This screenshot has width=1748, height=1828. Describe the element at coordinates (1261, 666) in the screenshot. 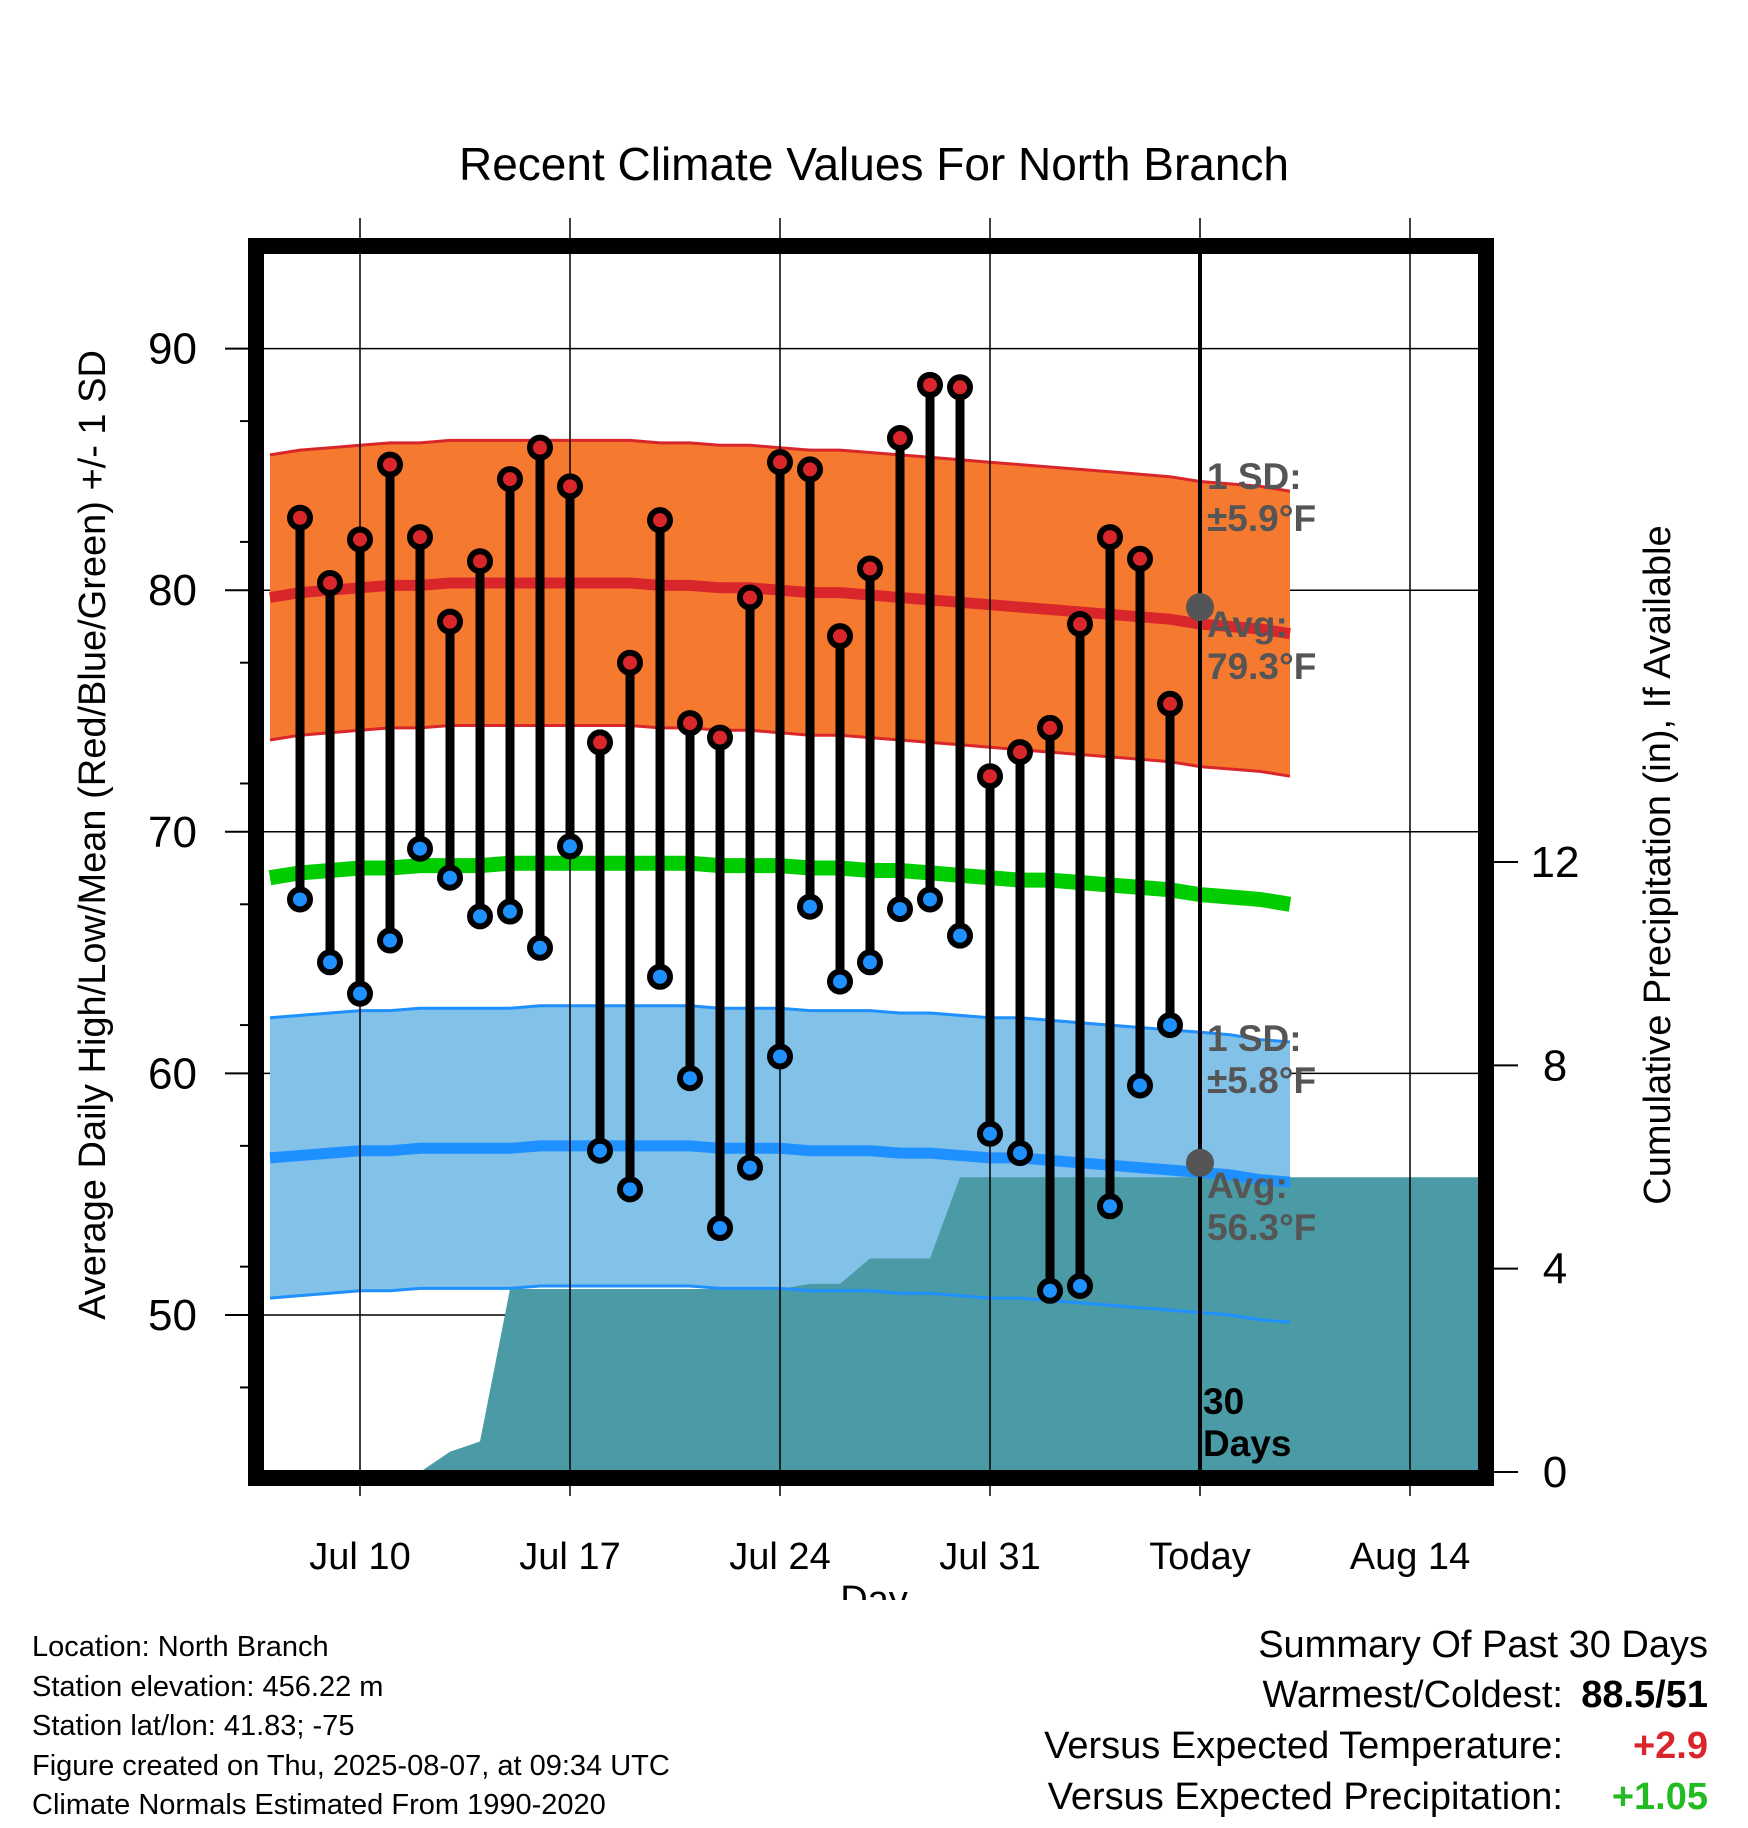

I see `high-avg-annotation-line-1: 79.3°F` at that location.